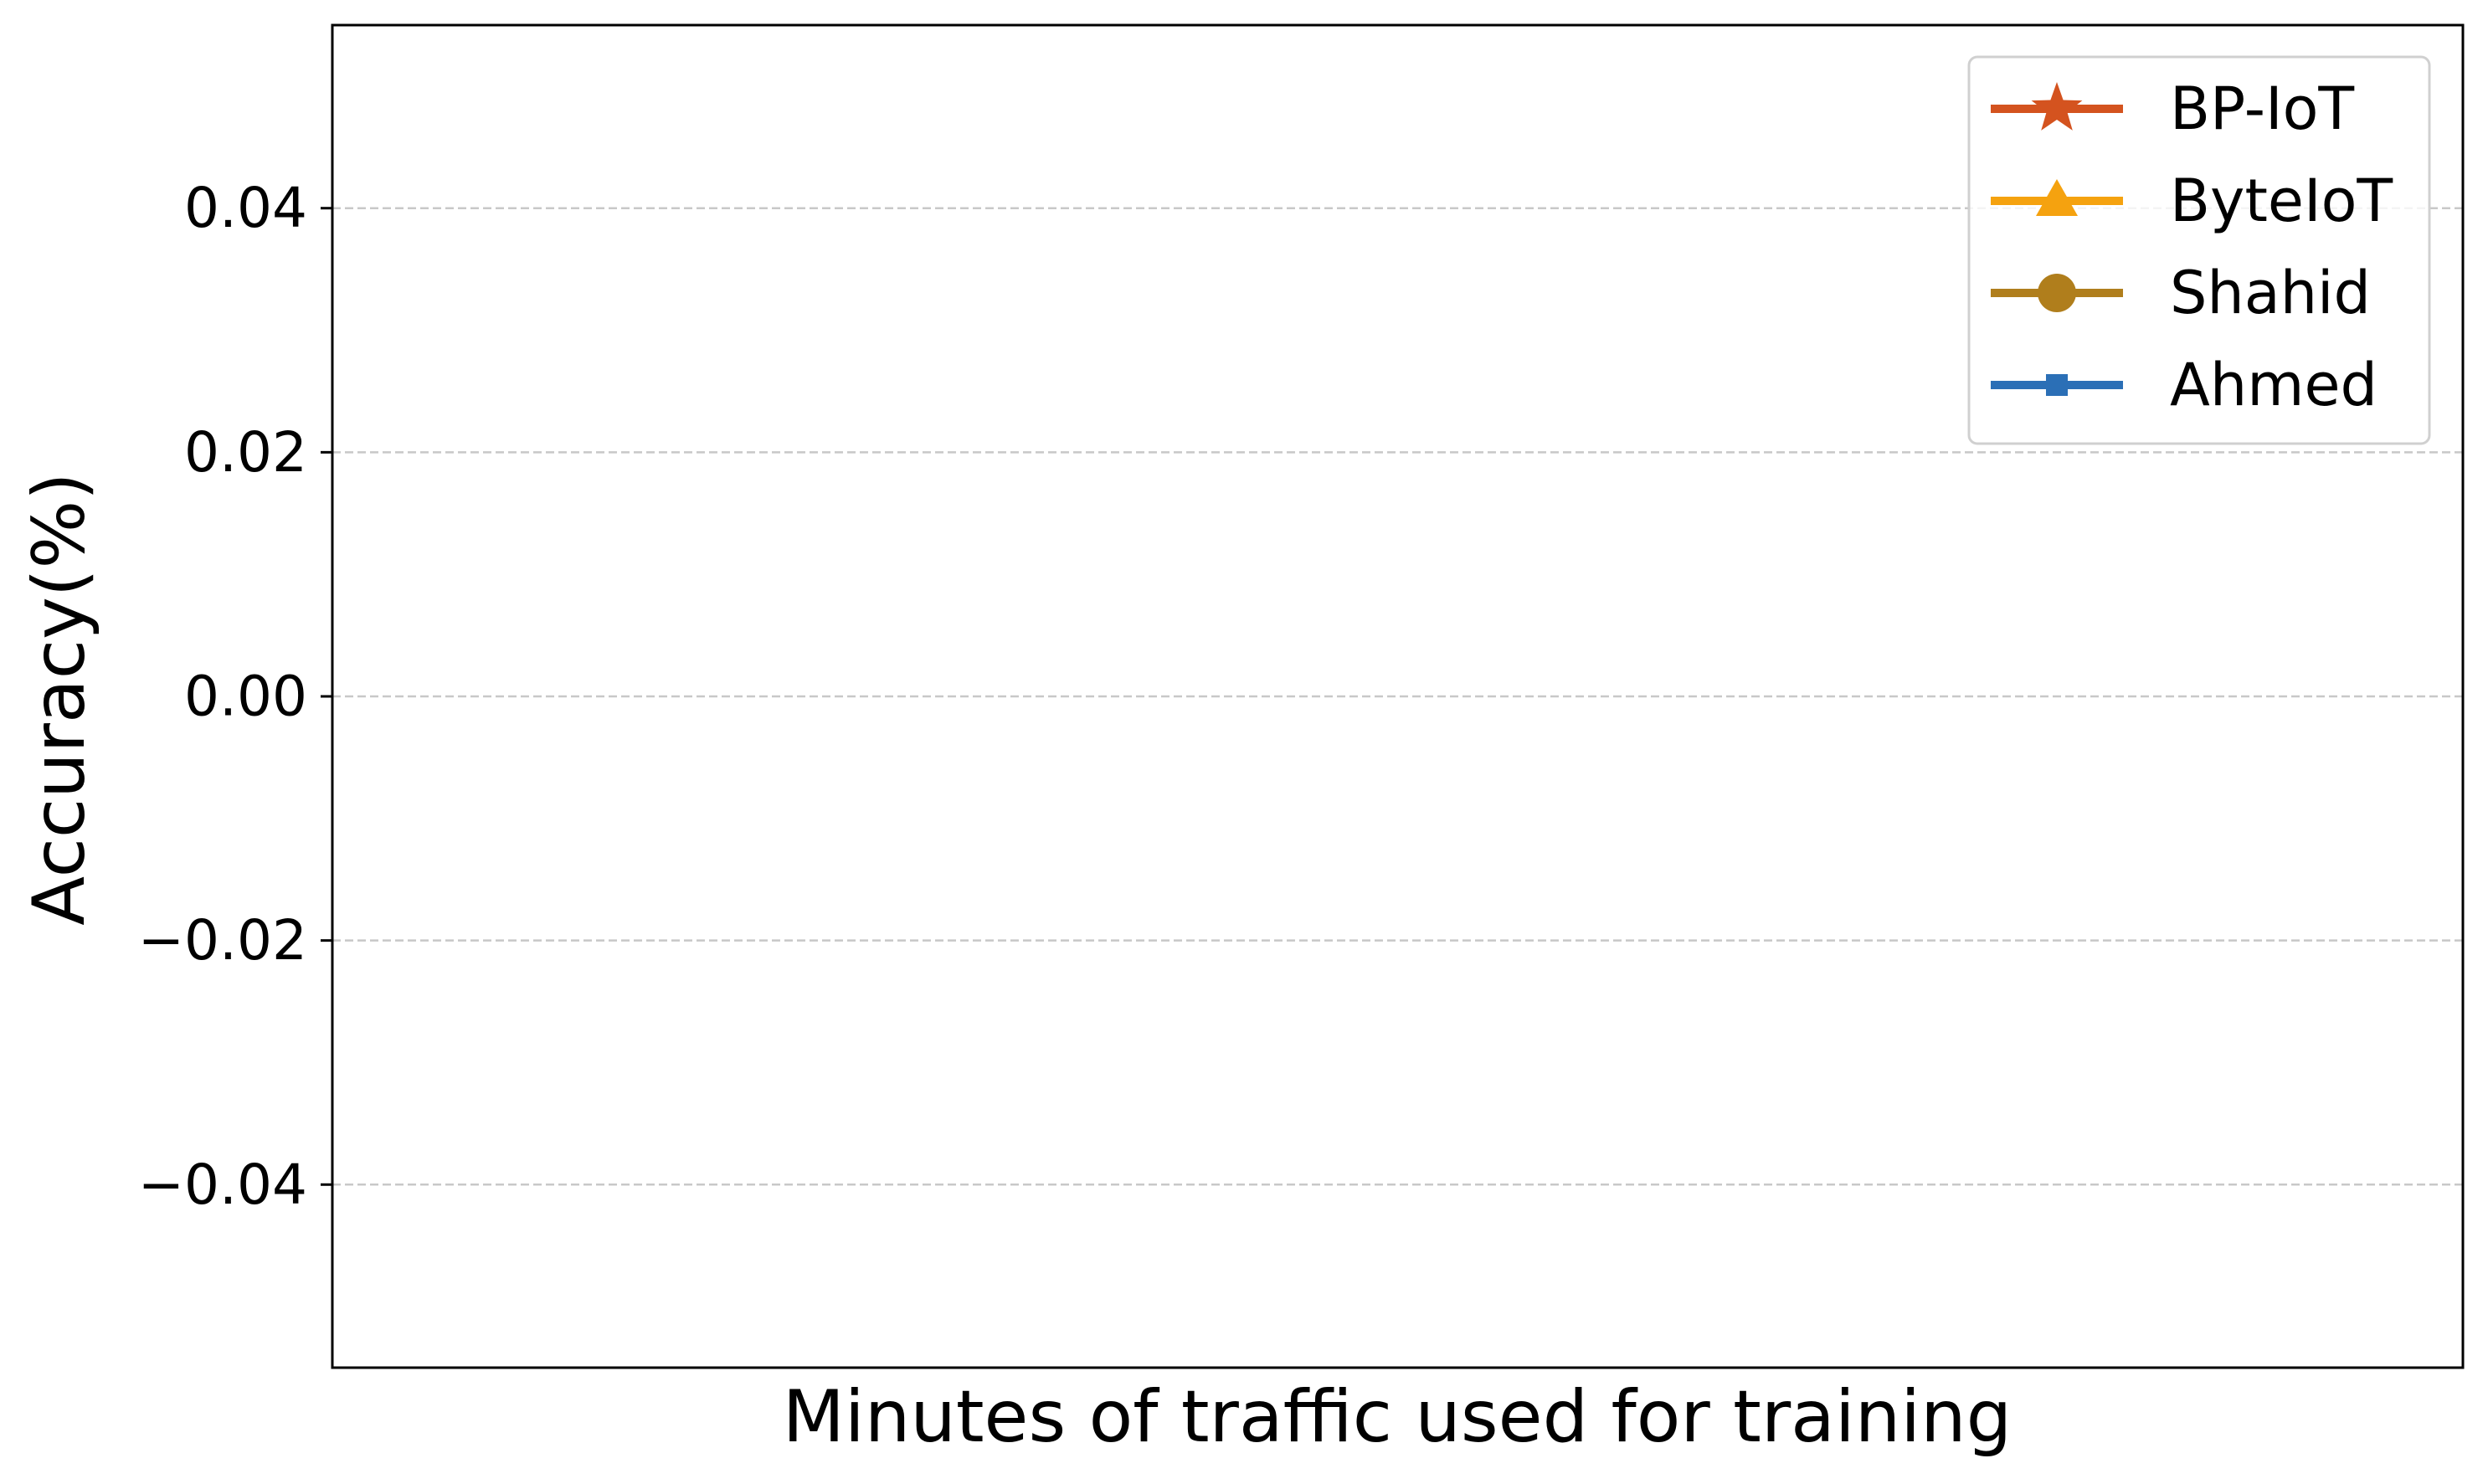 The width and height of the screenshot is (2488, 1484). What do you see at coordinates (245, 208) in the screenshot?
I see `y-tick-label: 0.04` at bounding box center [245, 208].